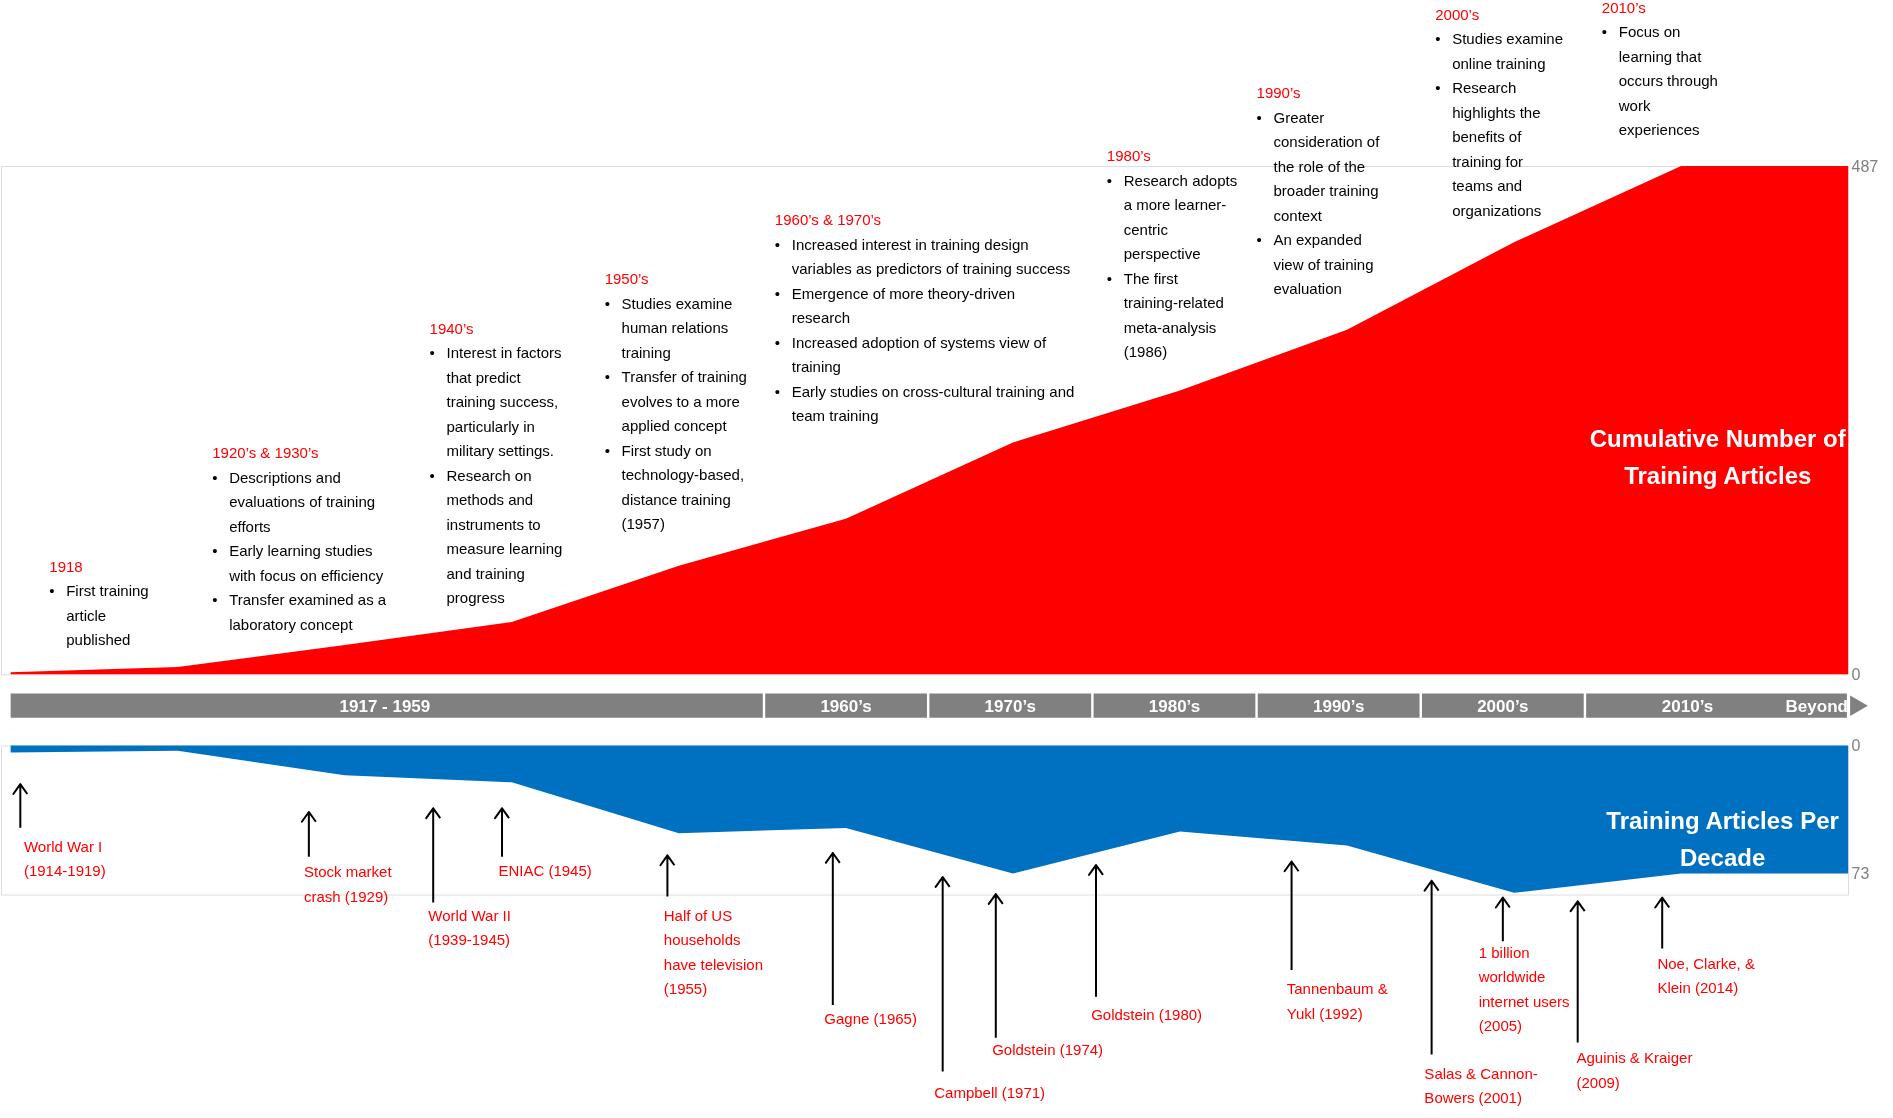  Describe the element at coordinates (1499, 112) in the screenshot. I see `text: 2000’s • Studies examine online training • Research highlights the benefits of training for teams and organizations` at that location.